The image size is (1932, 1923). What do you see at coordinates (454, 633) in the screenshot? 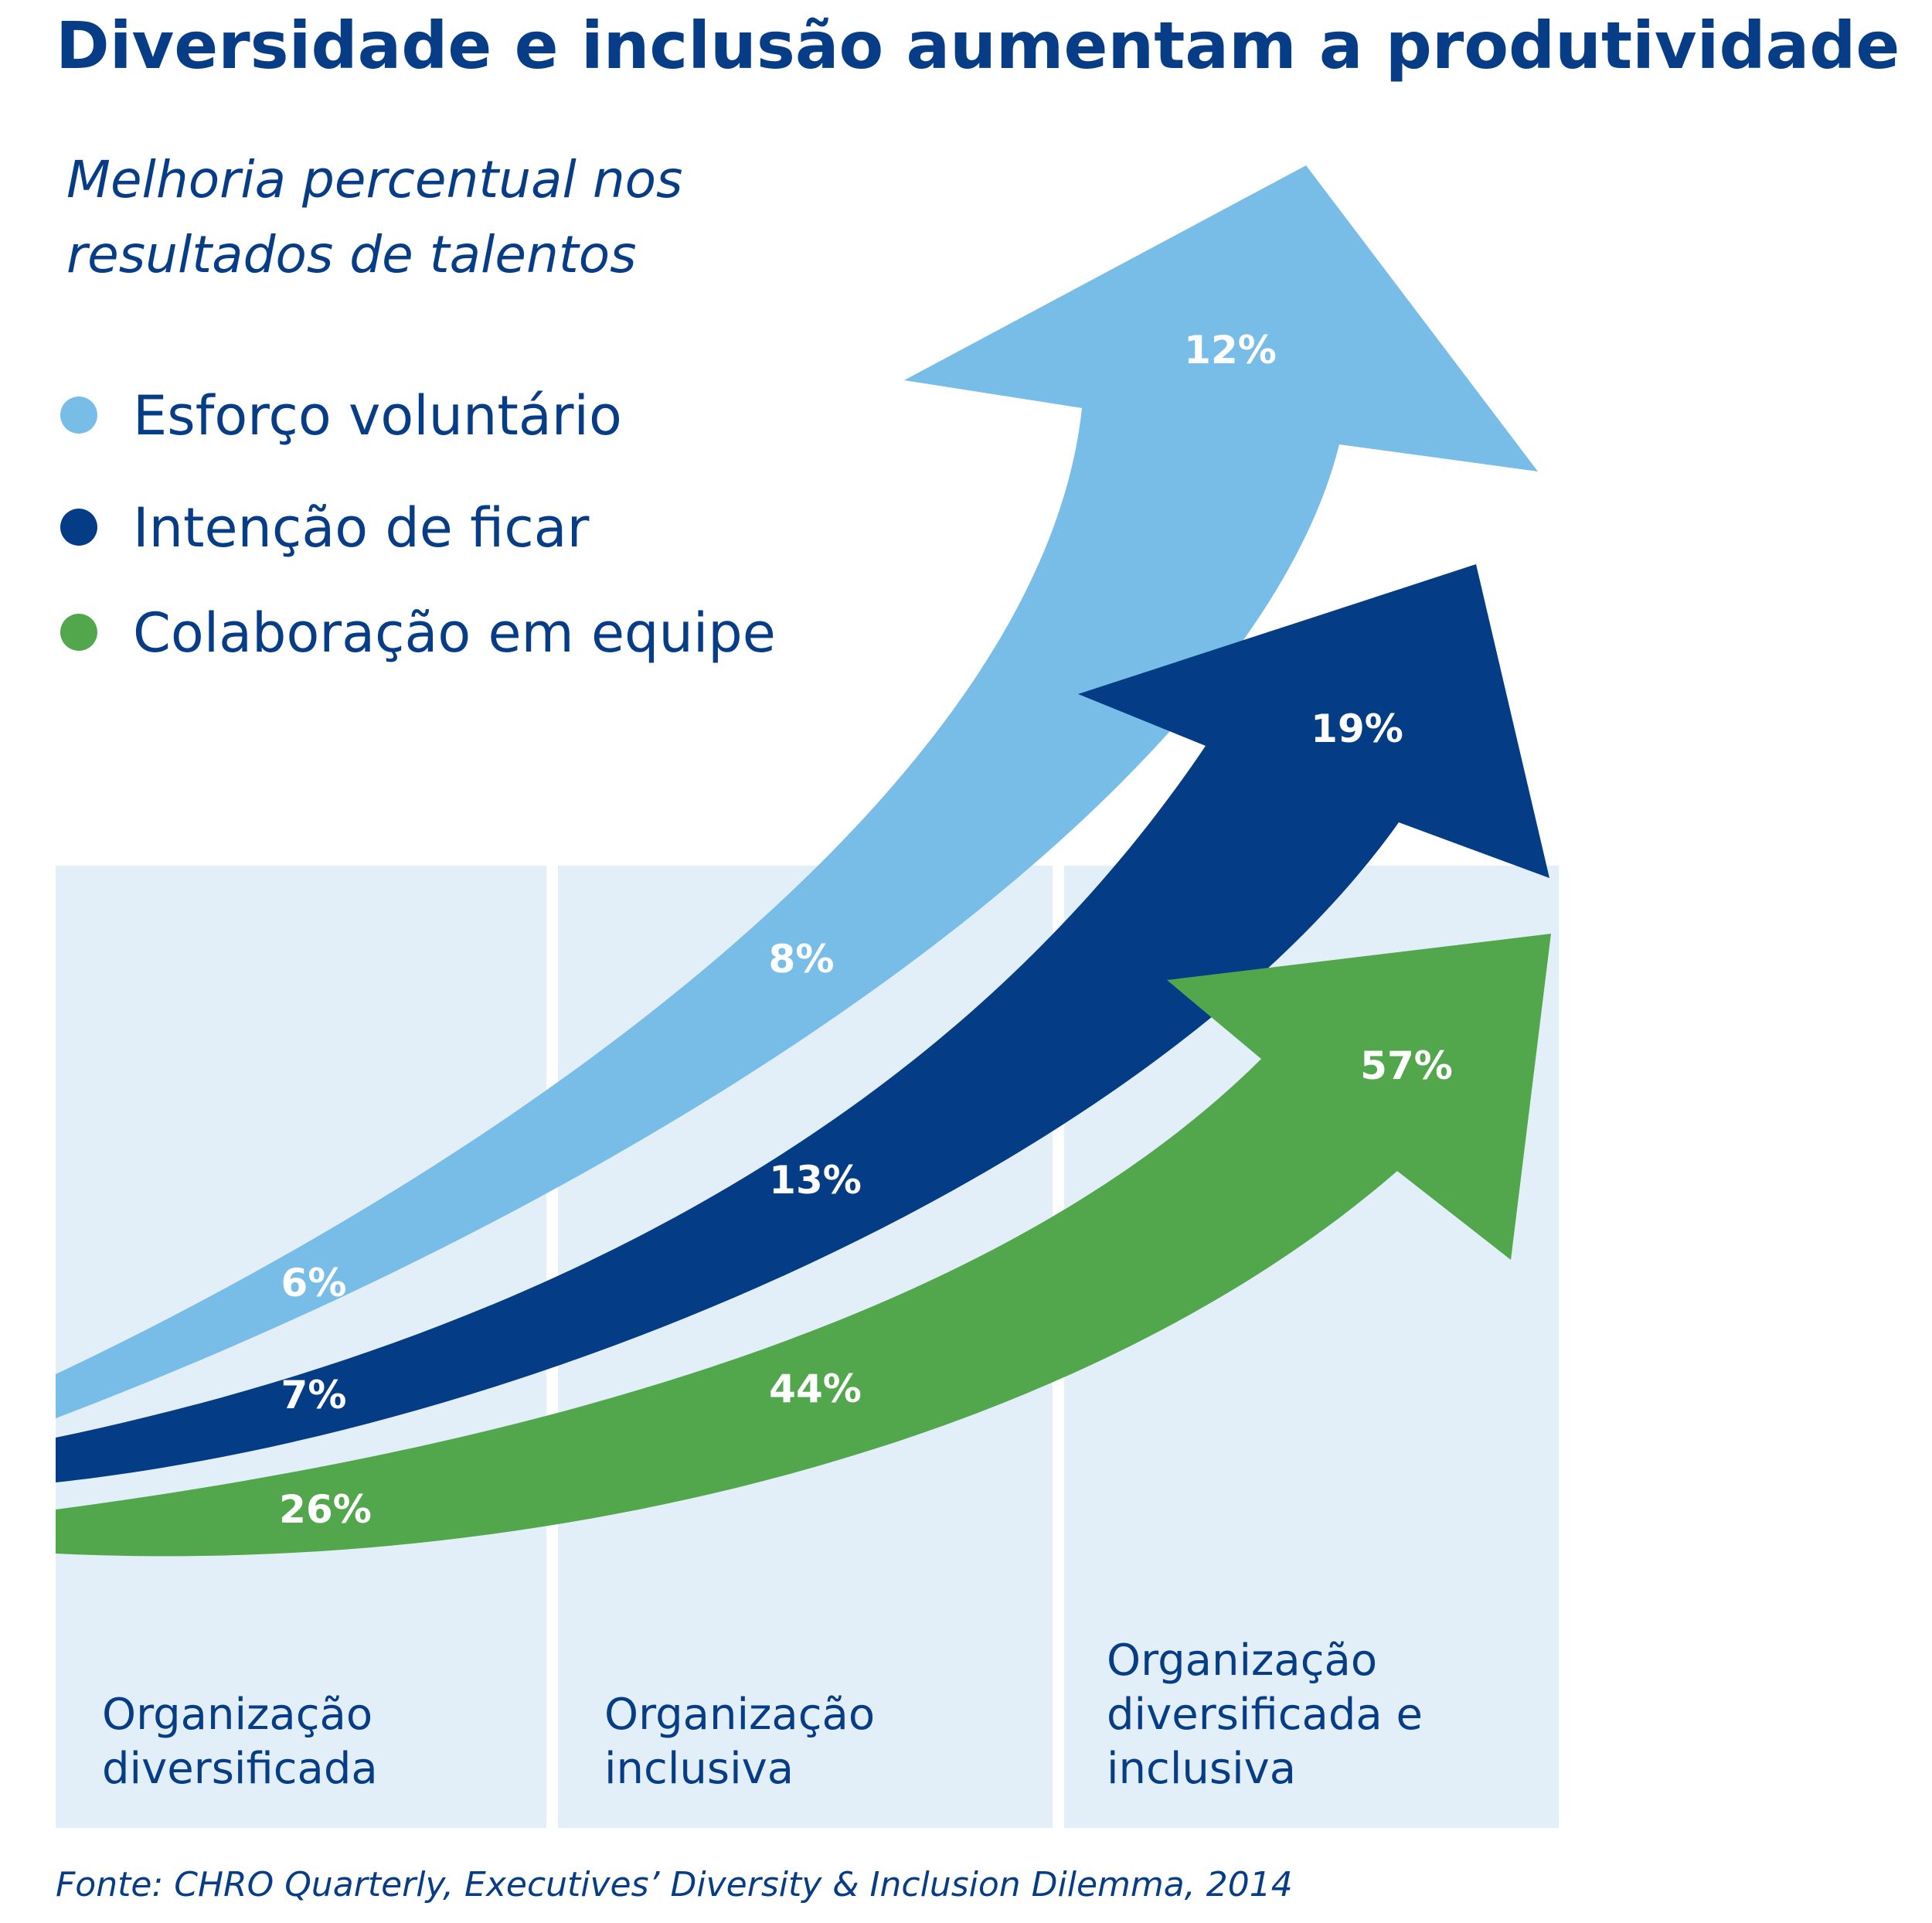
I see `legend-label-colaboracao: Colaboração em equipe` at bounding box center [454, 633].